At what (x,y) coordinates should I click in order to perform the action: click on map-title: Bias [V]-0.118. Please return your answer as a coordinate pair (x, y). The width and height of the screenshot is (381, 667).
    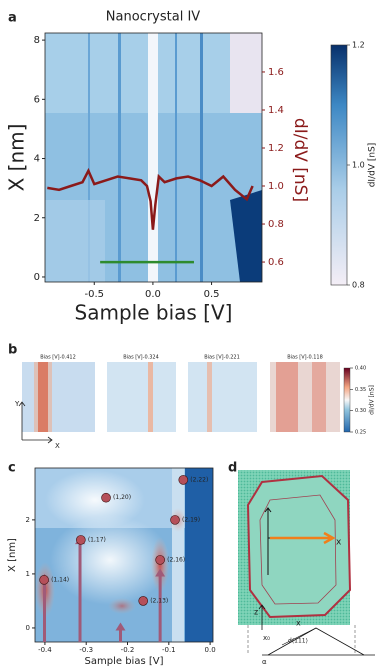
    Looking at the image, I should click on (305, 358).